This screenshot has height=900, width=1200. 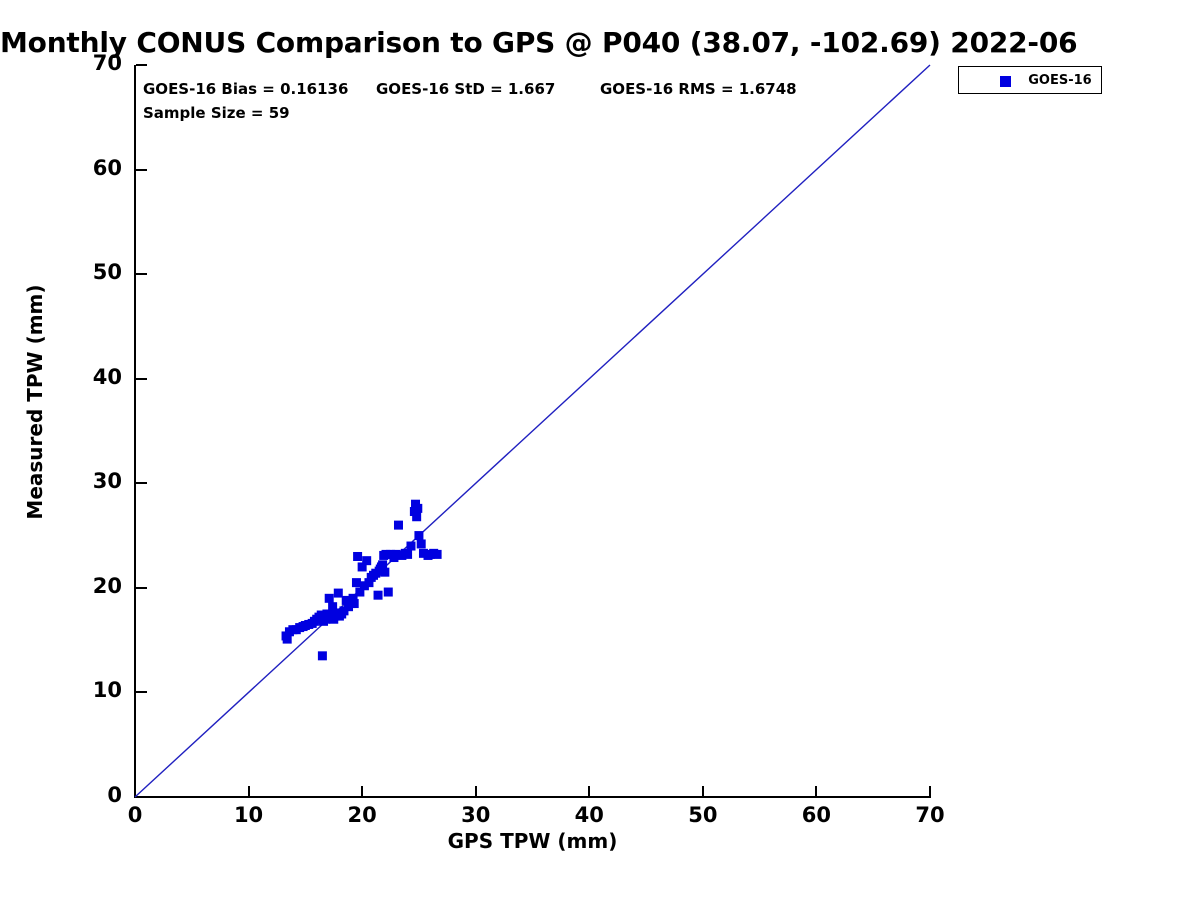 I want to click on y-ticklabel-10: 10, so click(x=107, y=690).